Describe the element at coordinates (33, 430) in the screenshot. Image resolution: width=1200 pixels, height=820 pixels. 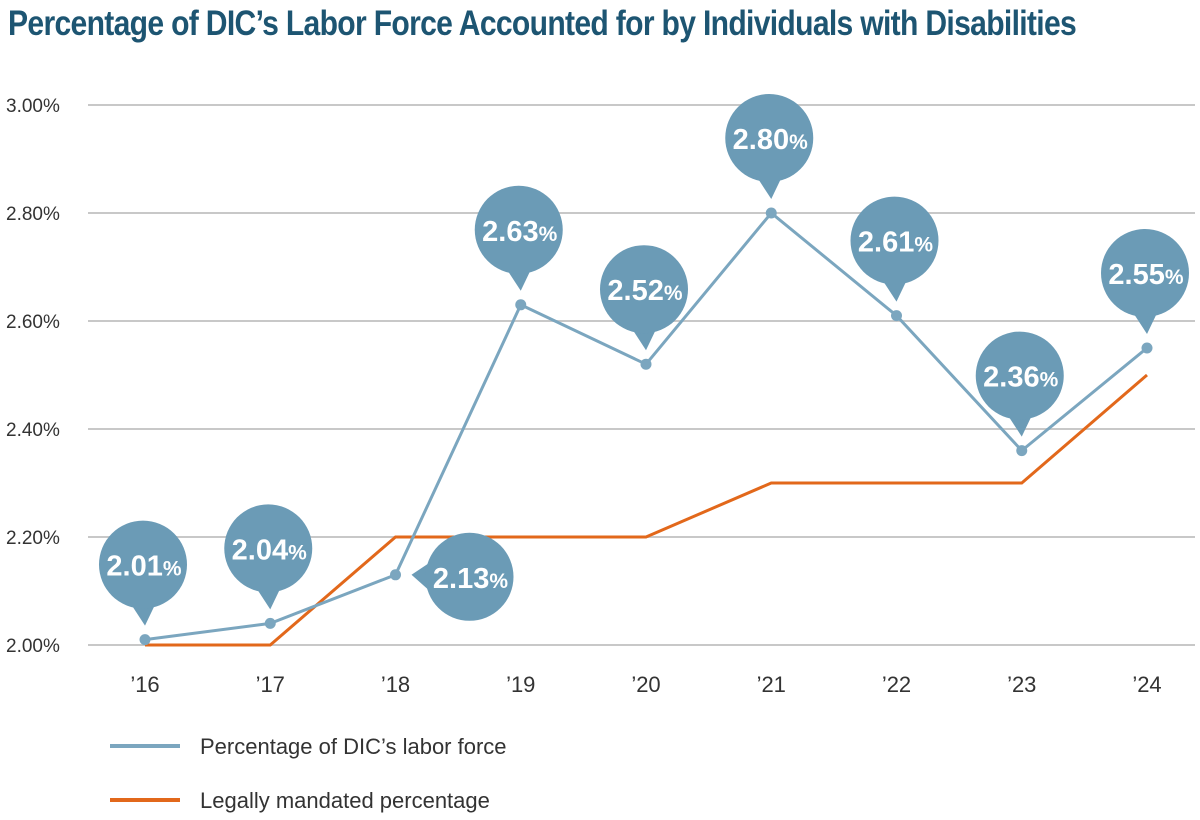
I see `y-tick-label: 2.40%` at that location.